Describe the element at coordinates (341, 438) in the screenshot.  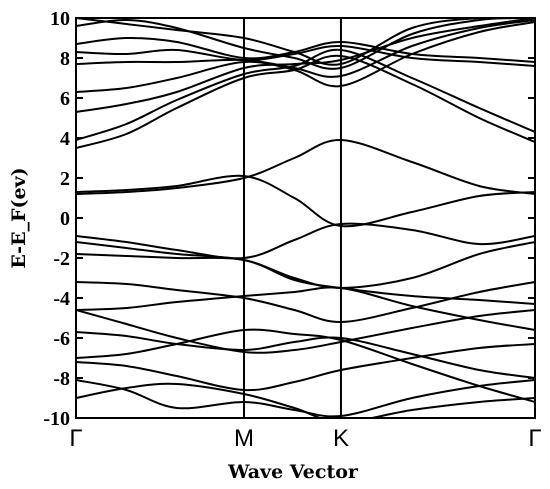
I see `kpoint-label-3: K` at that location.